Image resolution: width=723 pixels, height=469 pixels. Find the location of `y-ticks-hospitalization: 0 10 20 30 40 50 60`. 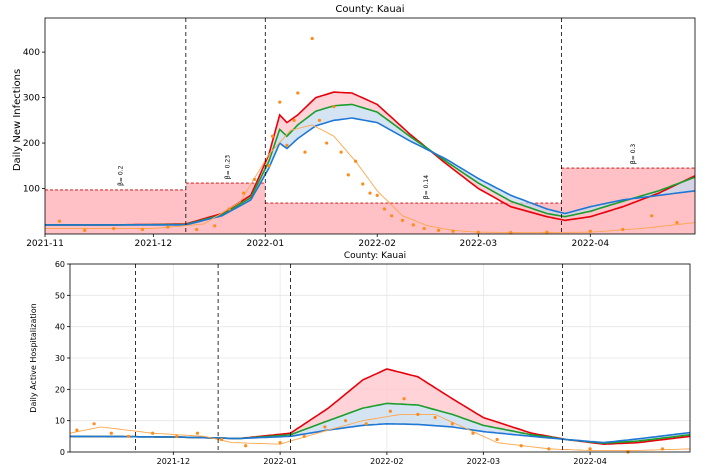

y-ticks-hospitalization: 0 10 20 30 40 50 60 is located at coordinates (62, 358).